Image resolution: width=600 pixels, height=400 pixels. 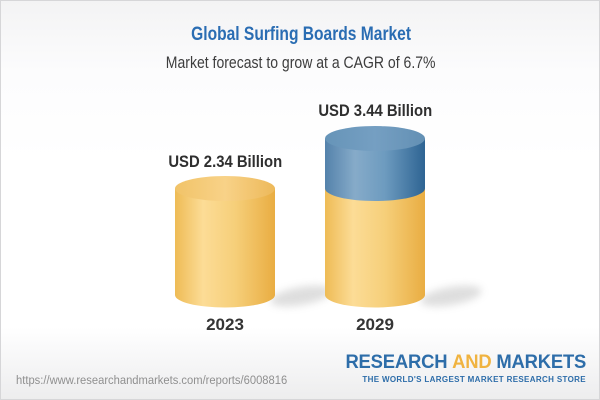 I want to click on logo-word-and: AND, so click(x=472, y=362).